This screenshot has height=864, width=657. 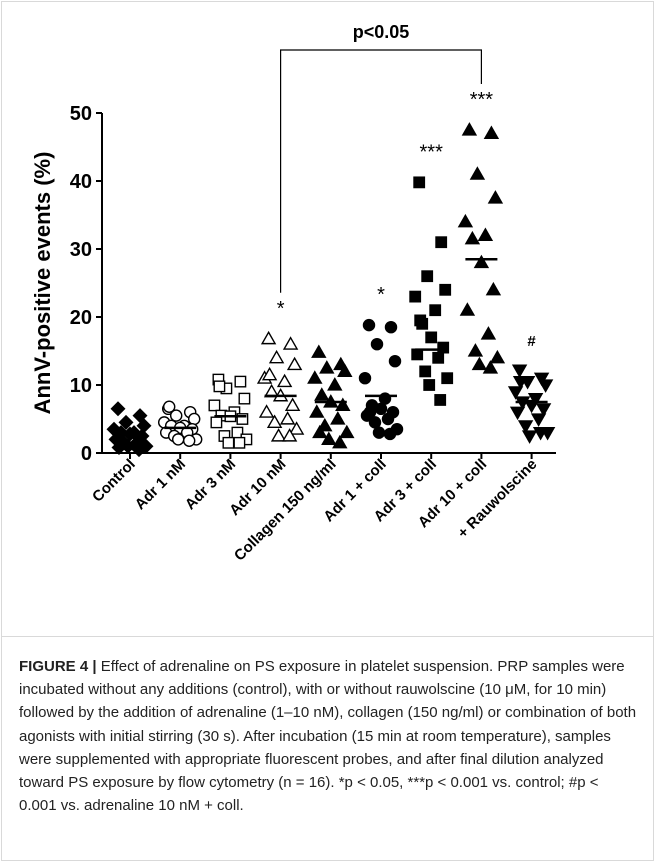 I want to click on x-tick-label: Control, so click(x=114, y=481).